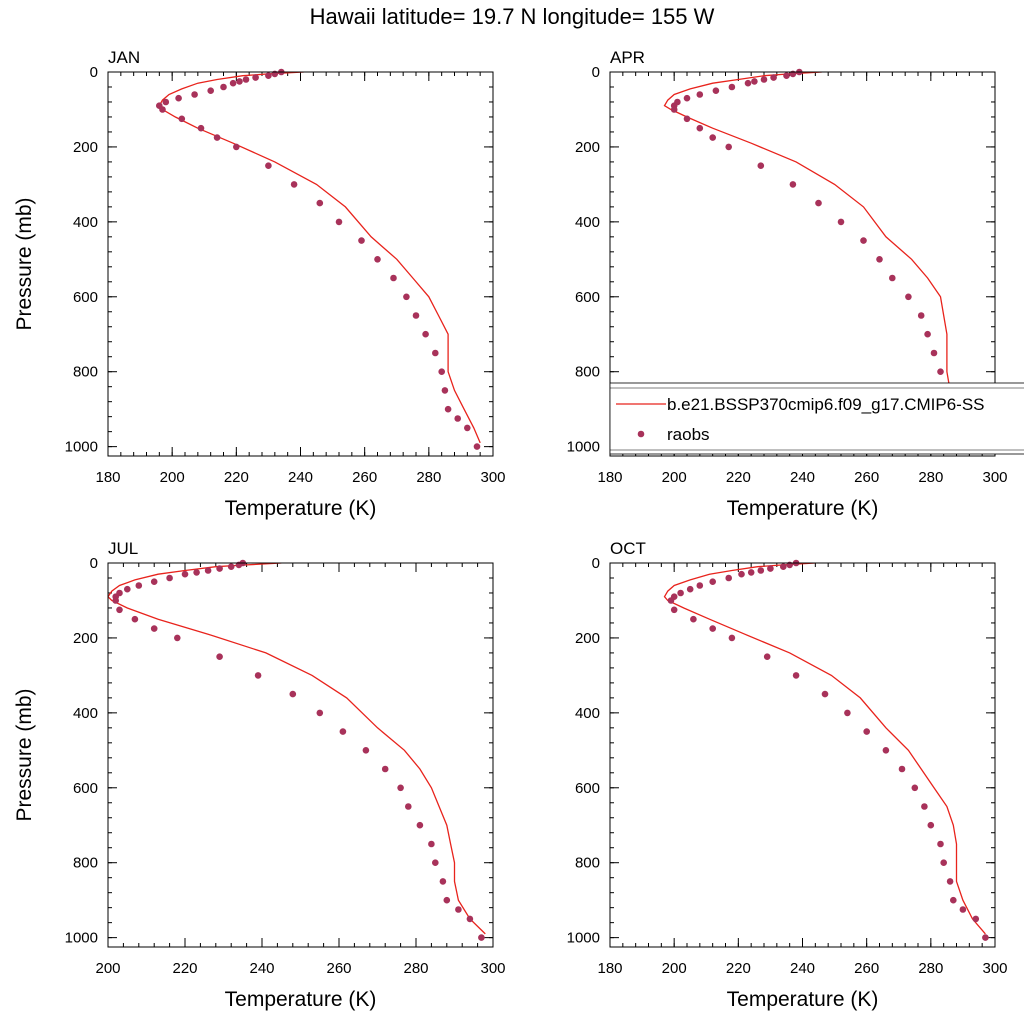  What do you see at coordinates (512, 16) in the screenshot?
I see `figure-title: Hawaii latitude= 19.7 N longitude= 155 W` at bounding box center [512, 16].